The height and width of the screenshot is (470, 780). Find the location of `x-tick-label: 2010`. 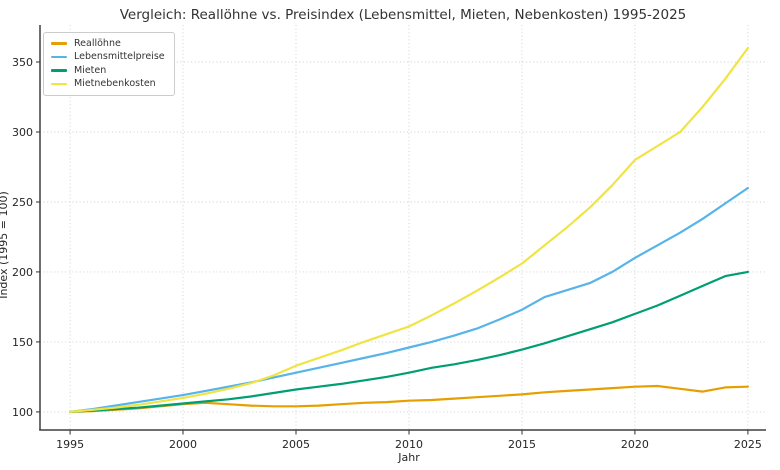

x-tick-label: 2010 is located at coordinates (409, 444).